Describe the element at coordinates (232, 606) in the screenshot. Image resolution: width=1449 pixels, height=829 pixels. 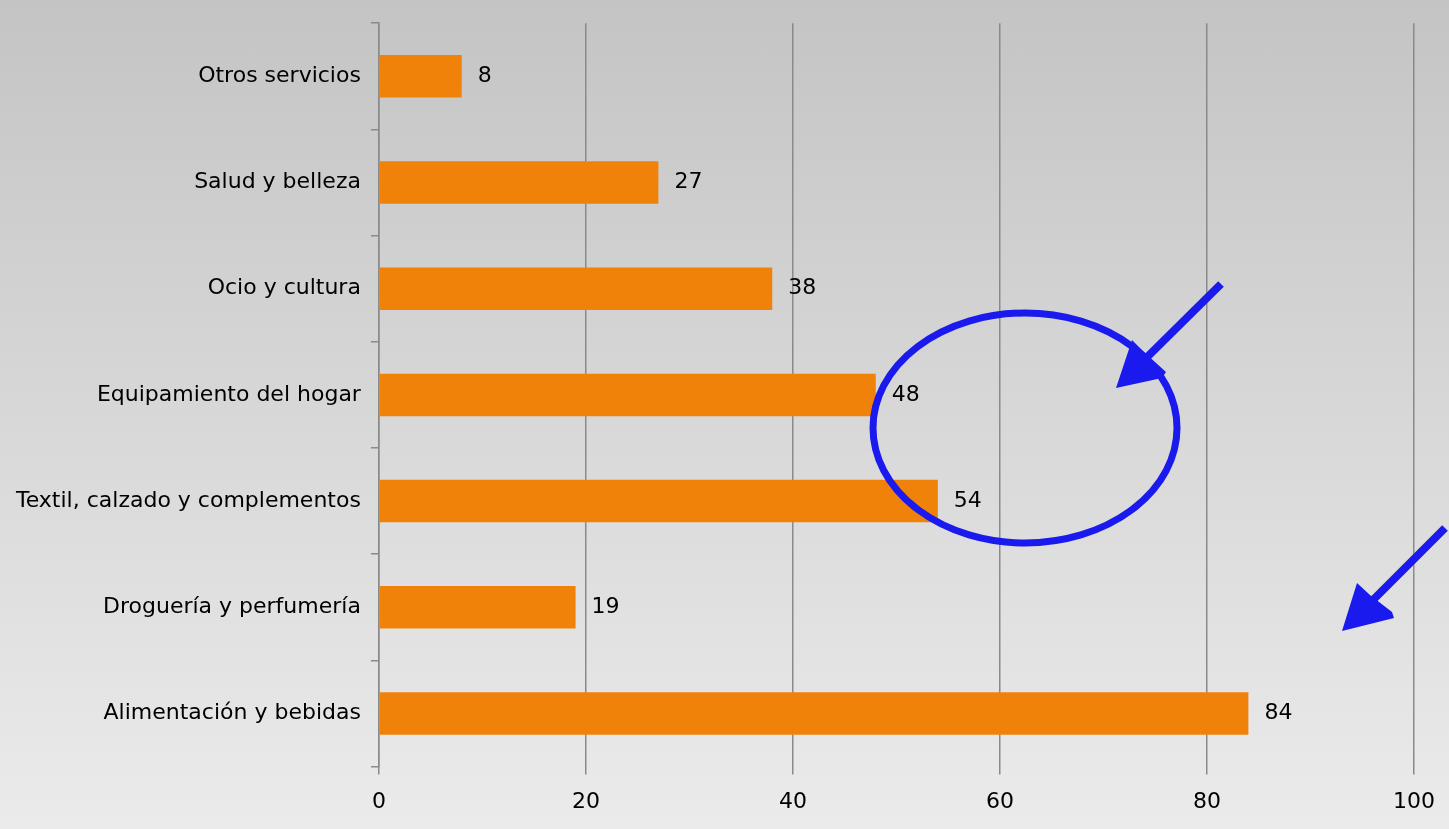
I see `y-tick-label: Droguería y perfumería` at that location.